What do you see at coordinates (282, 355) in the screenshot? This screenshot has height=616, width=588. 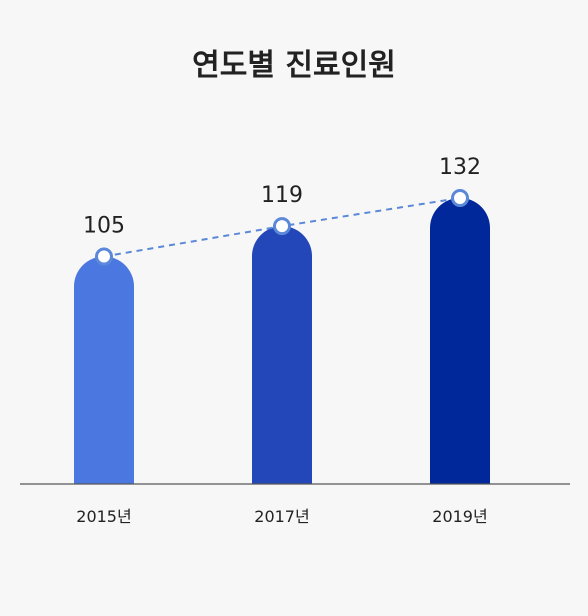 I see `bar-2017년` at bounding box center [282, 355].